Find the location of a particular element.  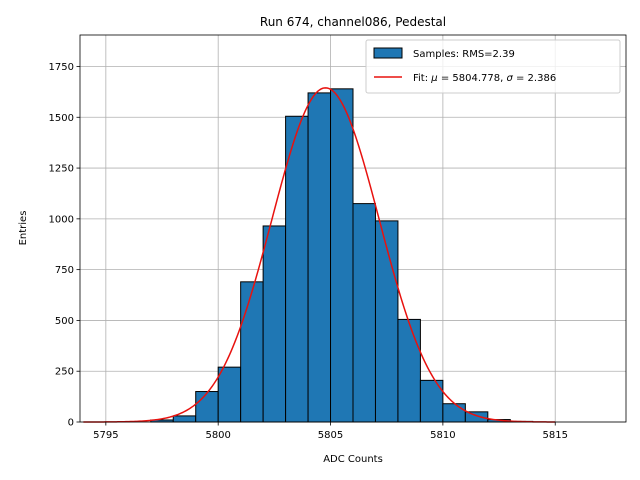

legend-histogram-swatch is located at coordinates (388, 53).